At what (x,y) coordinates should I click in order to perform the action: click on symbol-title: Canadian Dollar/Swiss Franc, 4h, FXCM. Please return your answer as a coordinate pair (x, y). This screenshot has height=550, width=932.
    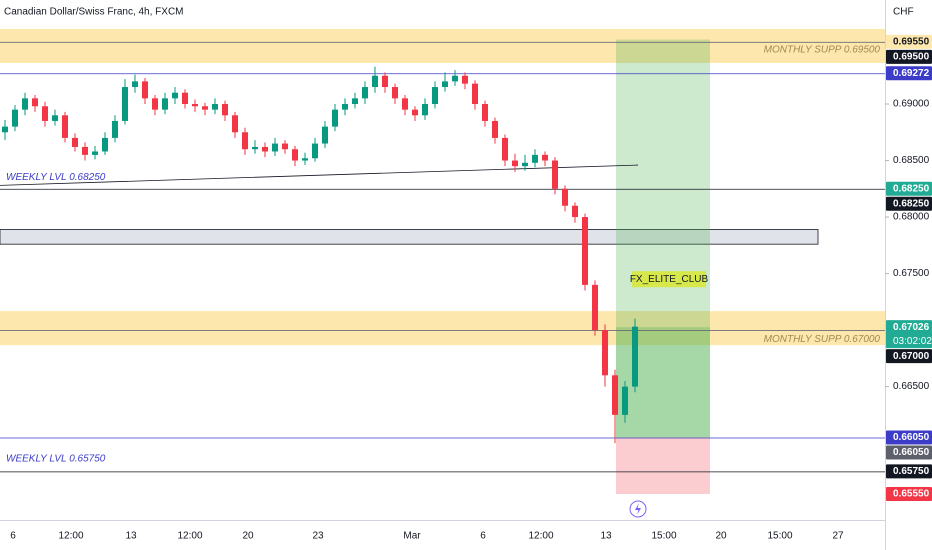
    Looking at the image, I should click on (94, 12).